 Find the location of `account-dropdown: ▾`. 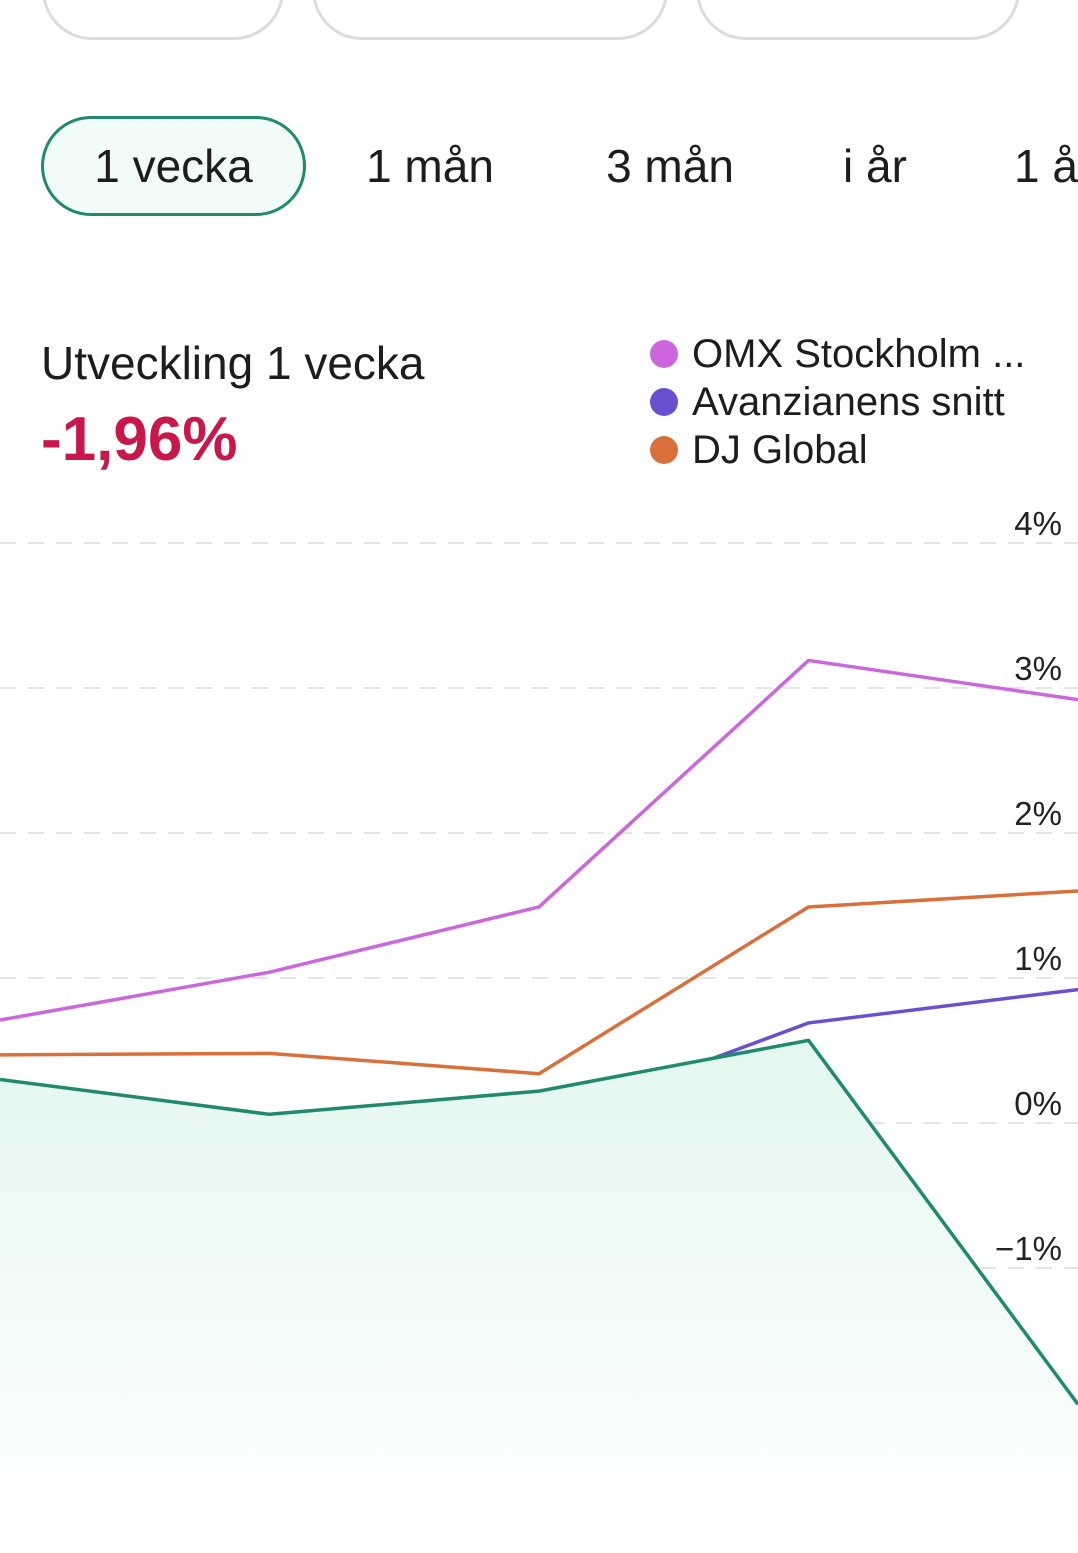

account-dropdown: ▾ is located at coordinates (490, 20).